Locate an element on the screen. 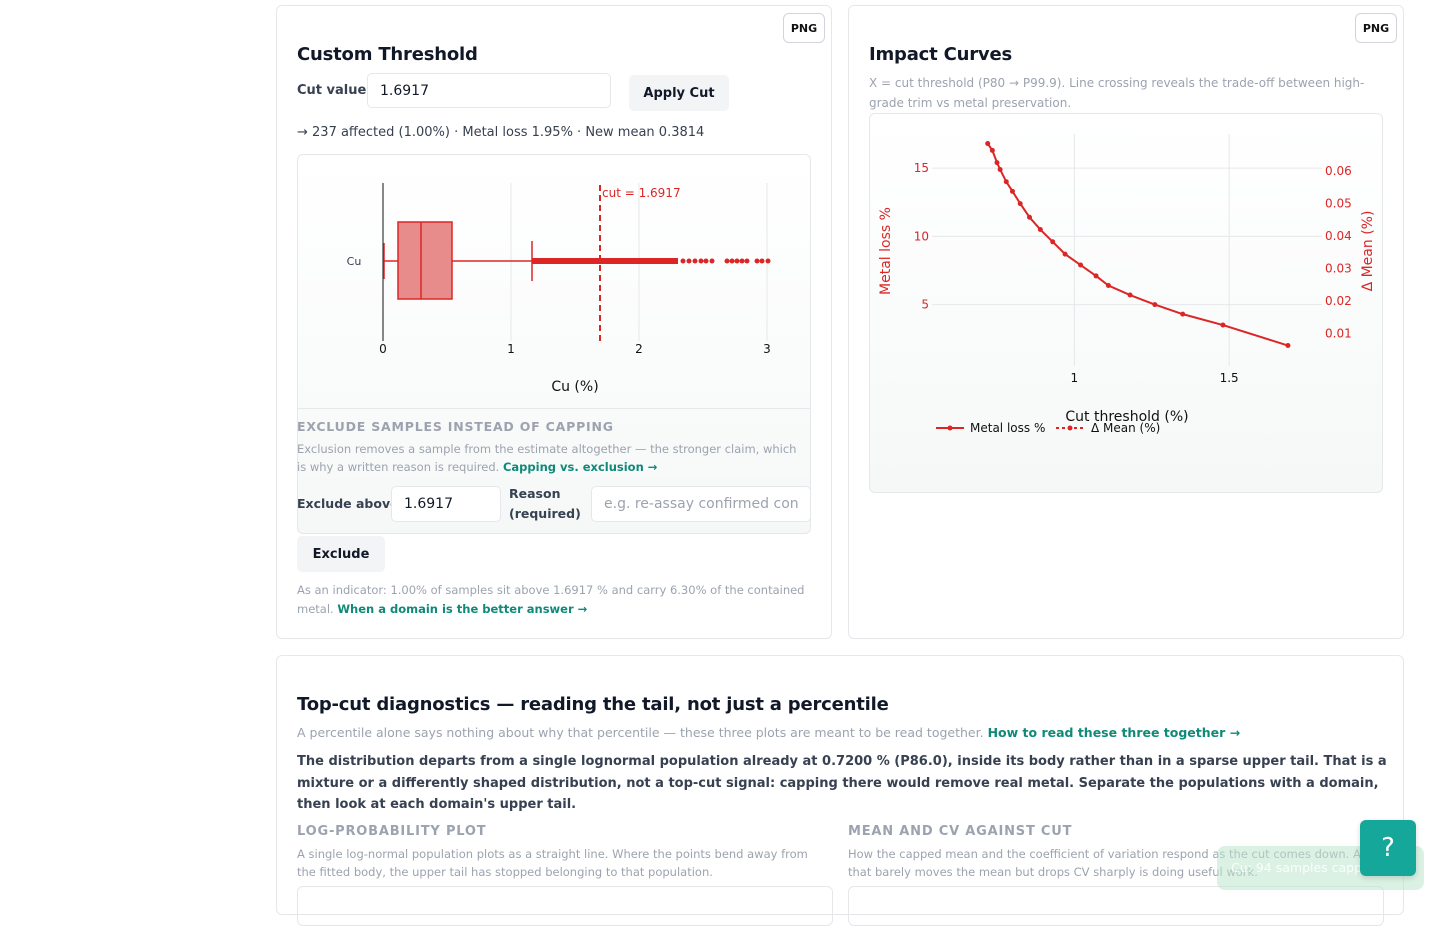 This screenshot has height=926, width=1440. x-tick-label: 0 is located at coordinates (383, 349).